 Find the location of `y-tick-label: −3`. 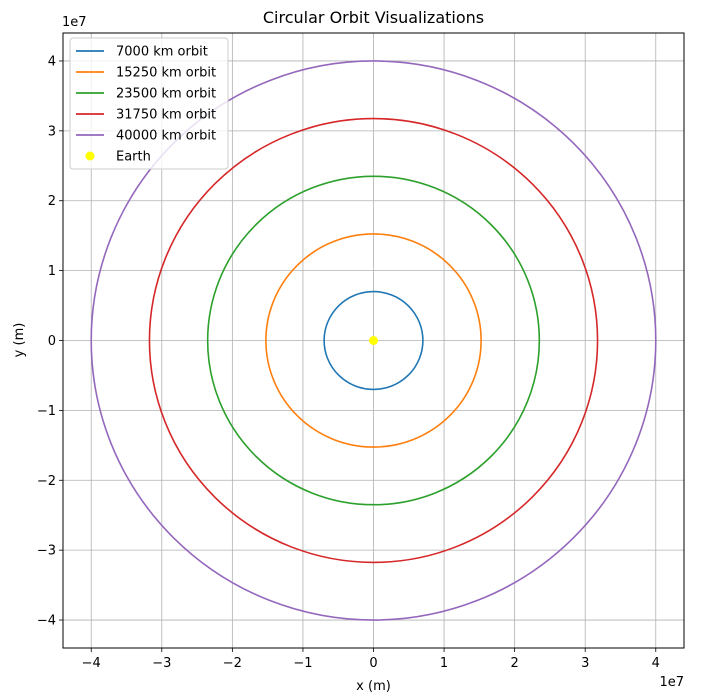

y-tick-label: −3 is located at coordinates (46, 551).